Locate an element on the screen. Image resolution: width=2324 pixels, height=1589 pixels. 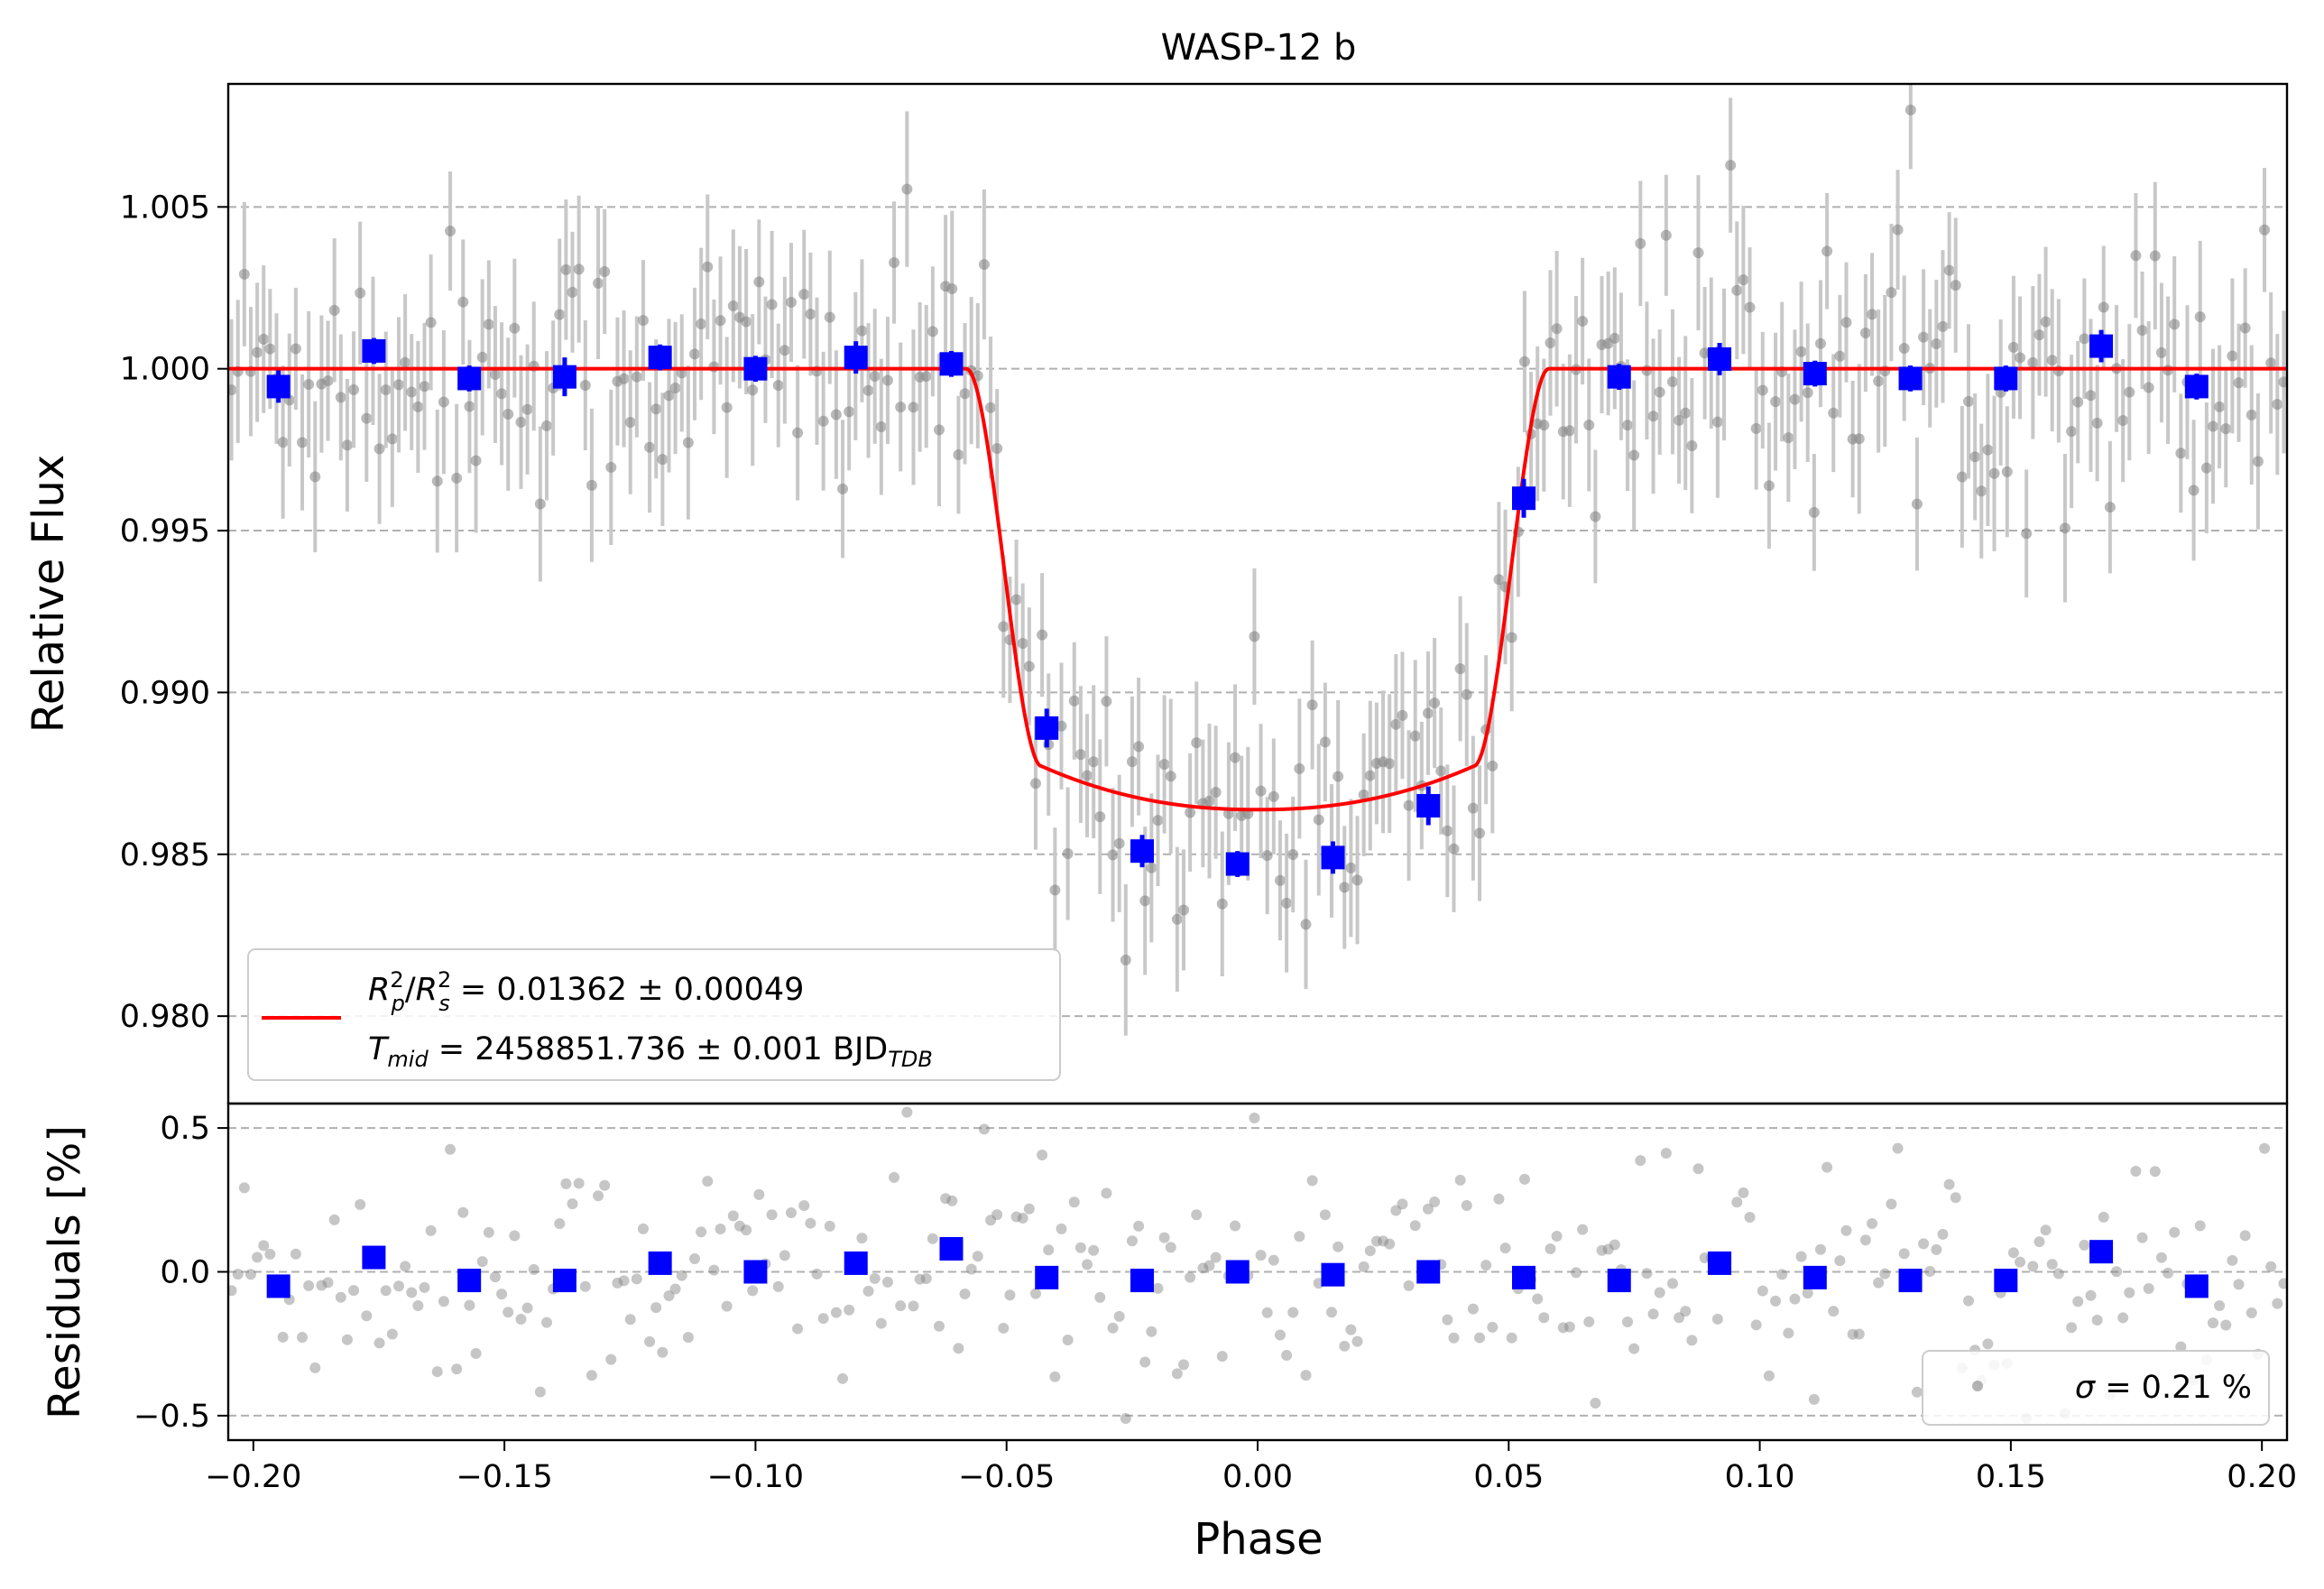
y-tick-label: 1.000 is located at coordinates (165, 370).